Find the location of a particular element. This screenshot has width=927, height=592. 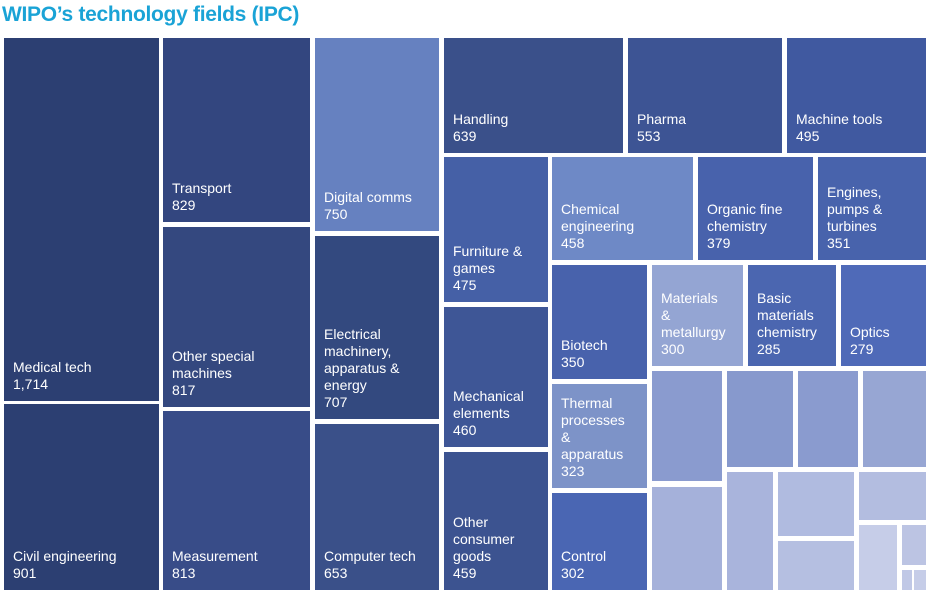

tile-label: Organic fine chemistry 379 is located at coordinates (757, 226).